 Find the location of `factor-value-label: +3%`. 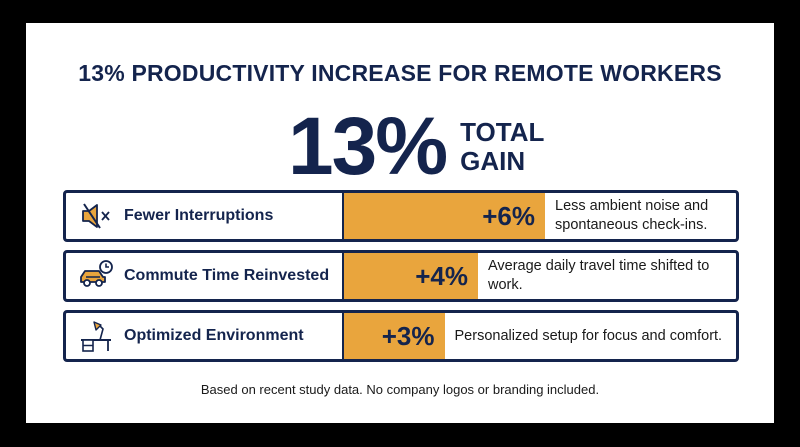

factor-value-label: +3% is located at coordinates (408, 335).